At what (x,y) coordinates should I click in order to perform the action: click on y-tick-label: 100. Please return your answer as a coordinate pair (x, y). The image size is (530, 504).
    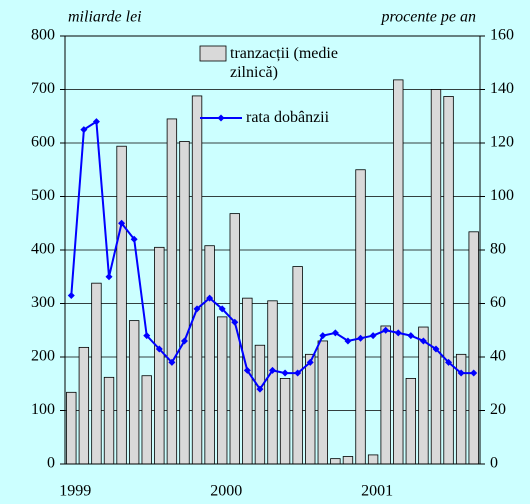
    Looking at the image, I should click on (43, 409).